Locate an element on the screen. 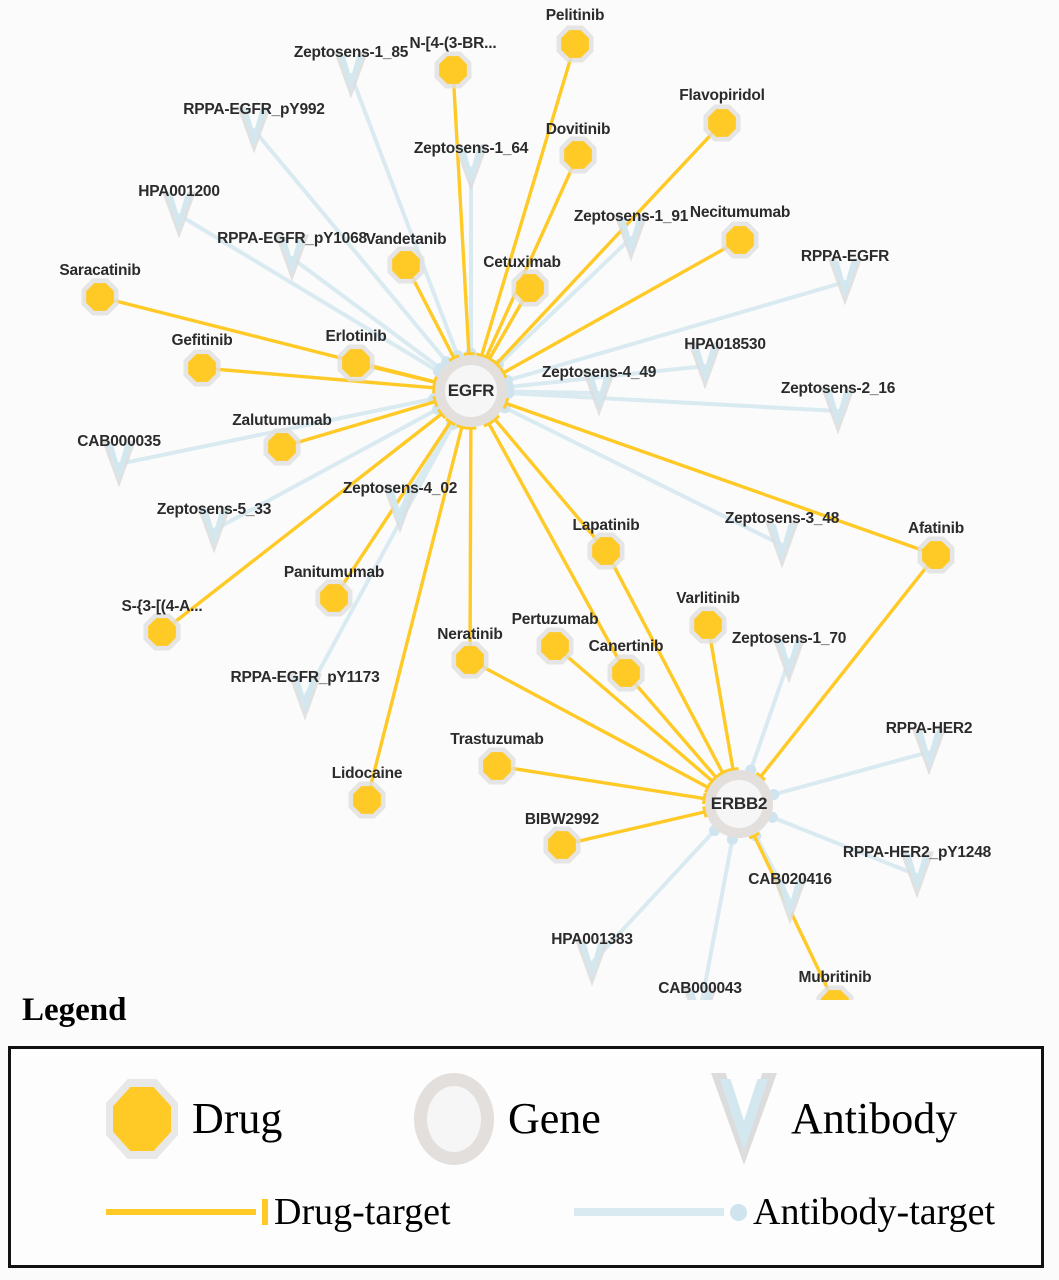  gene-node-egfr is located at coordinates (471, 391).